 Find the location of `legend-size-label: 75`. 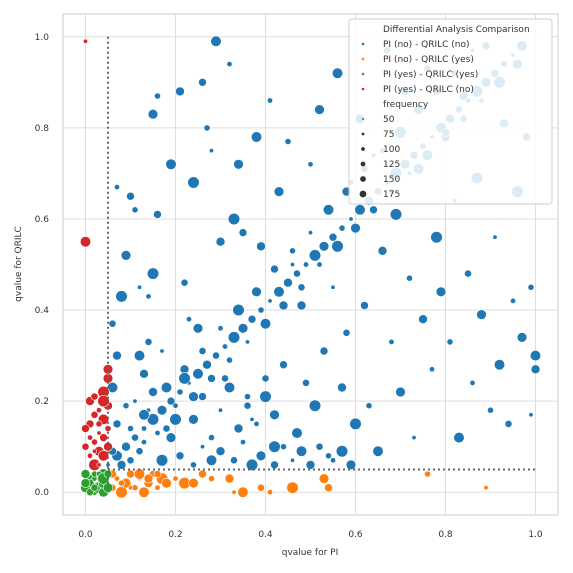

legend-size-label: 75 is located at coordinates (388, 135).